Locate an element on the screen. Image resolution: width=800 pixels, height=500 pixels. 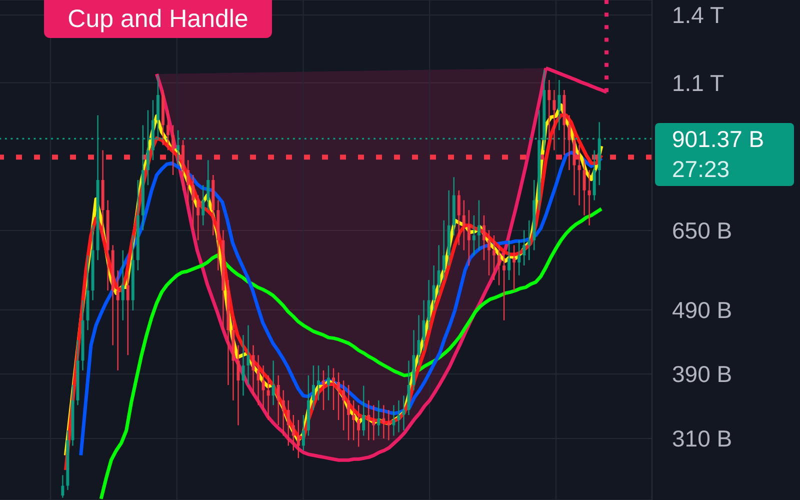
y-tick-label: 1.1 T is located at coordinates (698, 83).